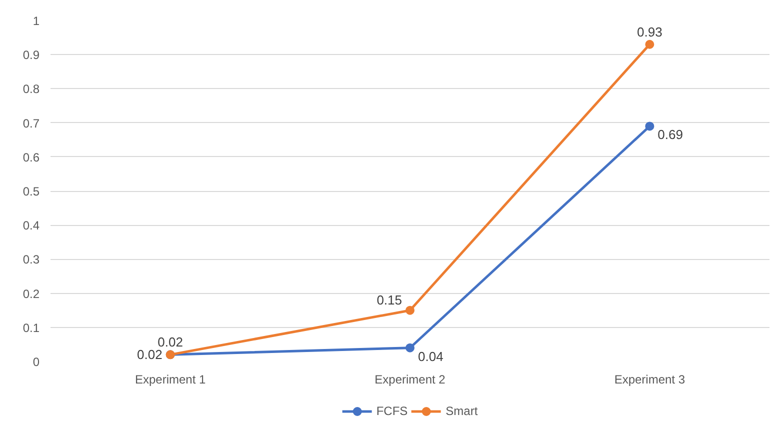 Image resolution: width=779 pixels, height=431 pixels. What do you see at coordinates (31, 157) in the screenshot?
I see `y-tick-label: 0.6` at bounding box center [31, 157].